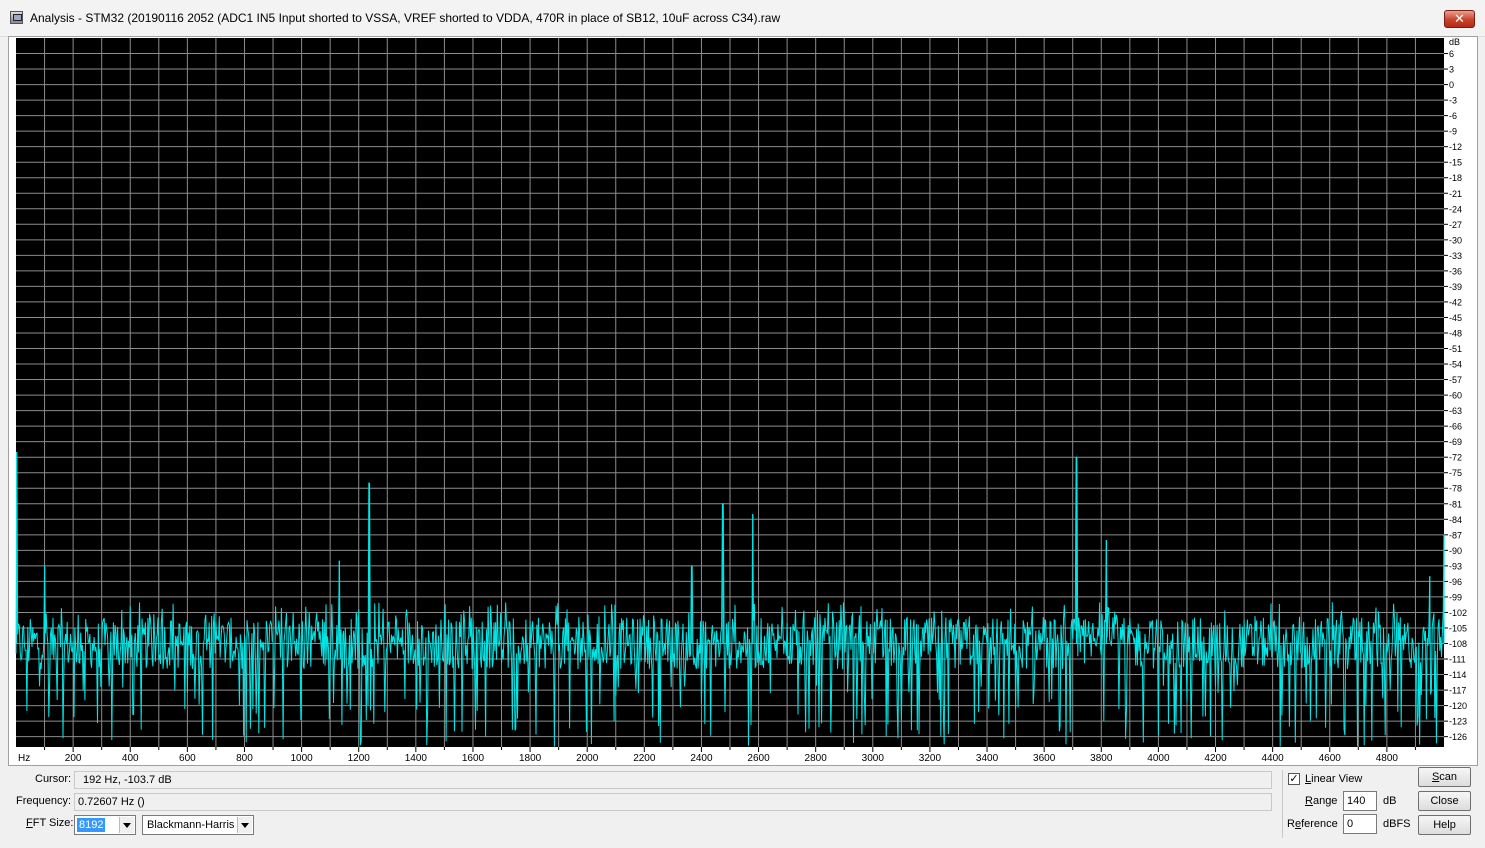 This screenshot has width=1485, height=848. What do you see at coordinates (53, 779) in the screenshot?
I see `cursor-label: Cursor:` at bounding box center [53, 779].